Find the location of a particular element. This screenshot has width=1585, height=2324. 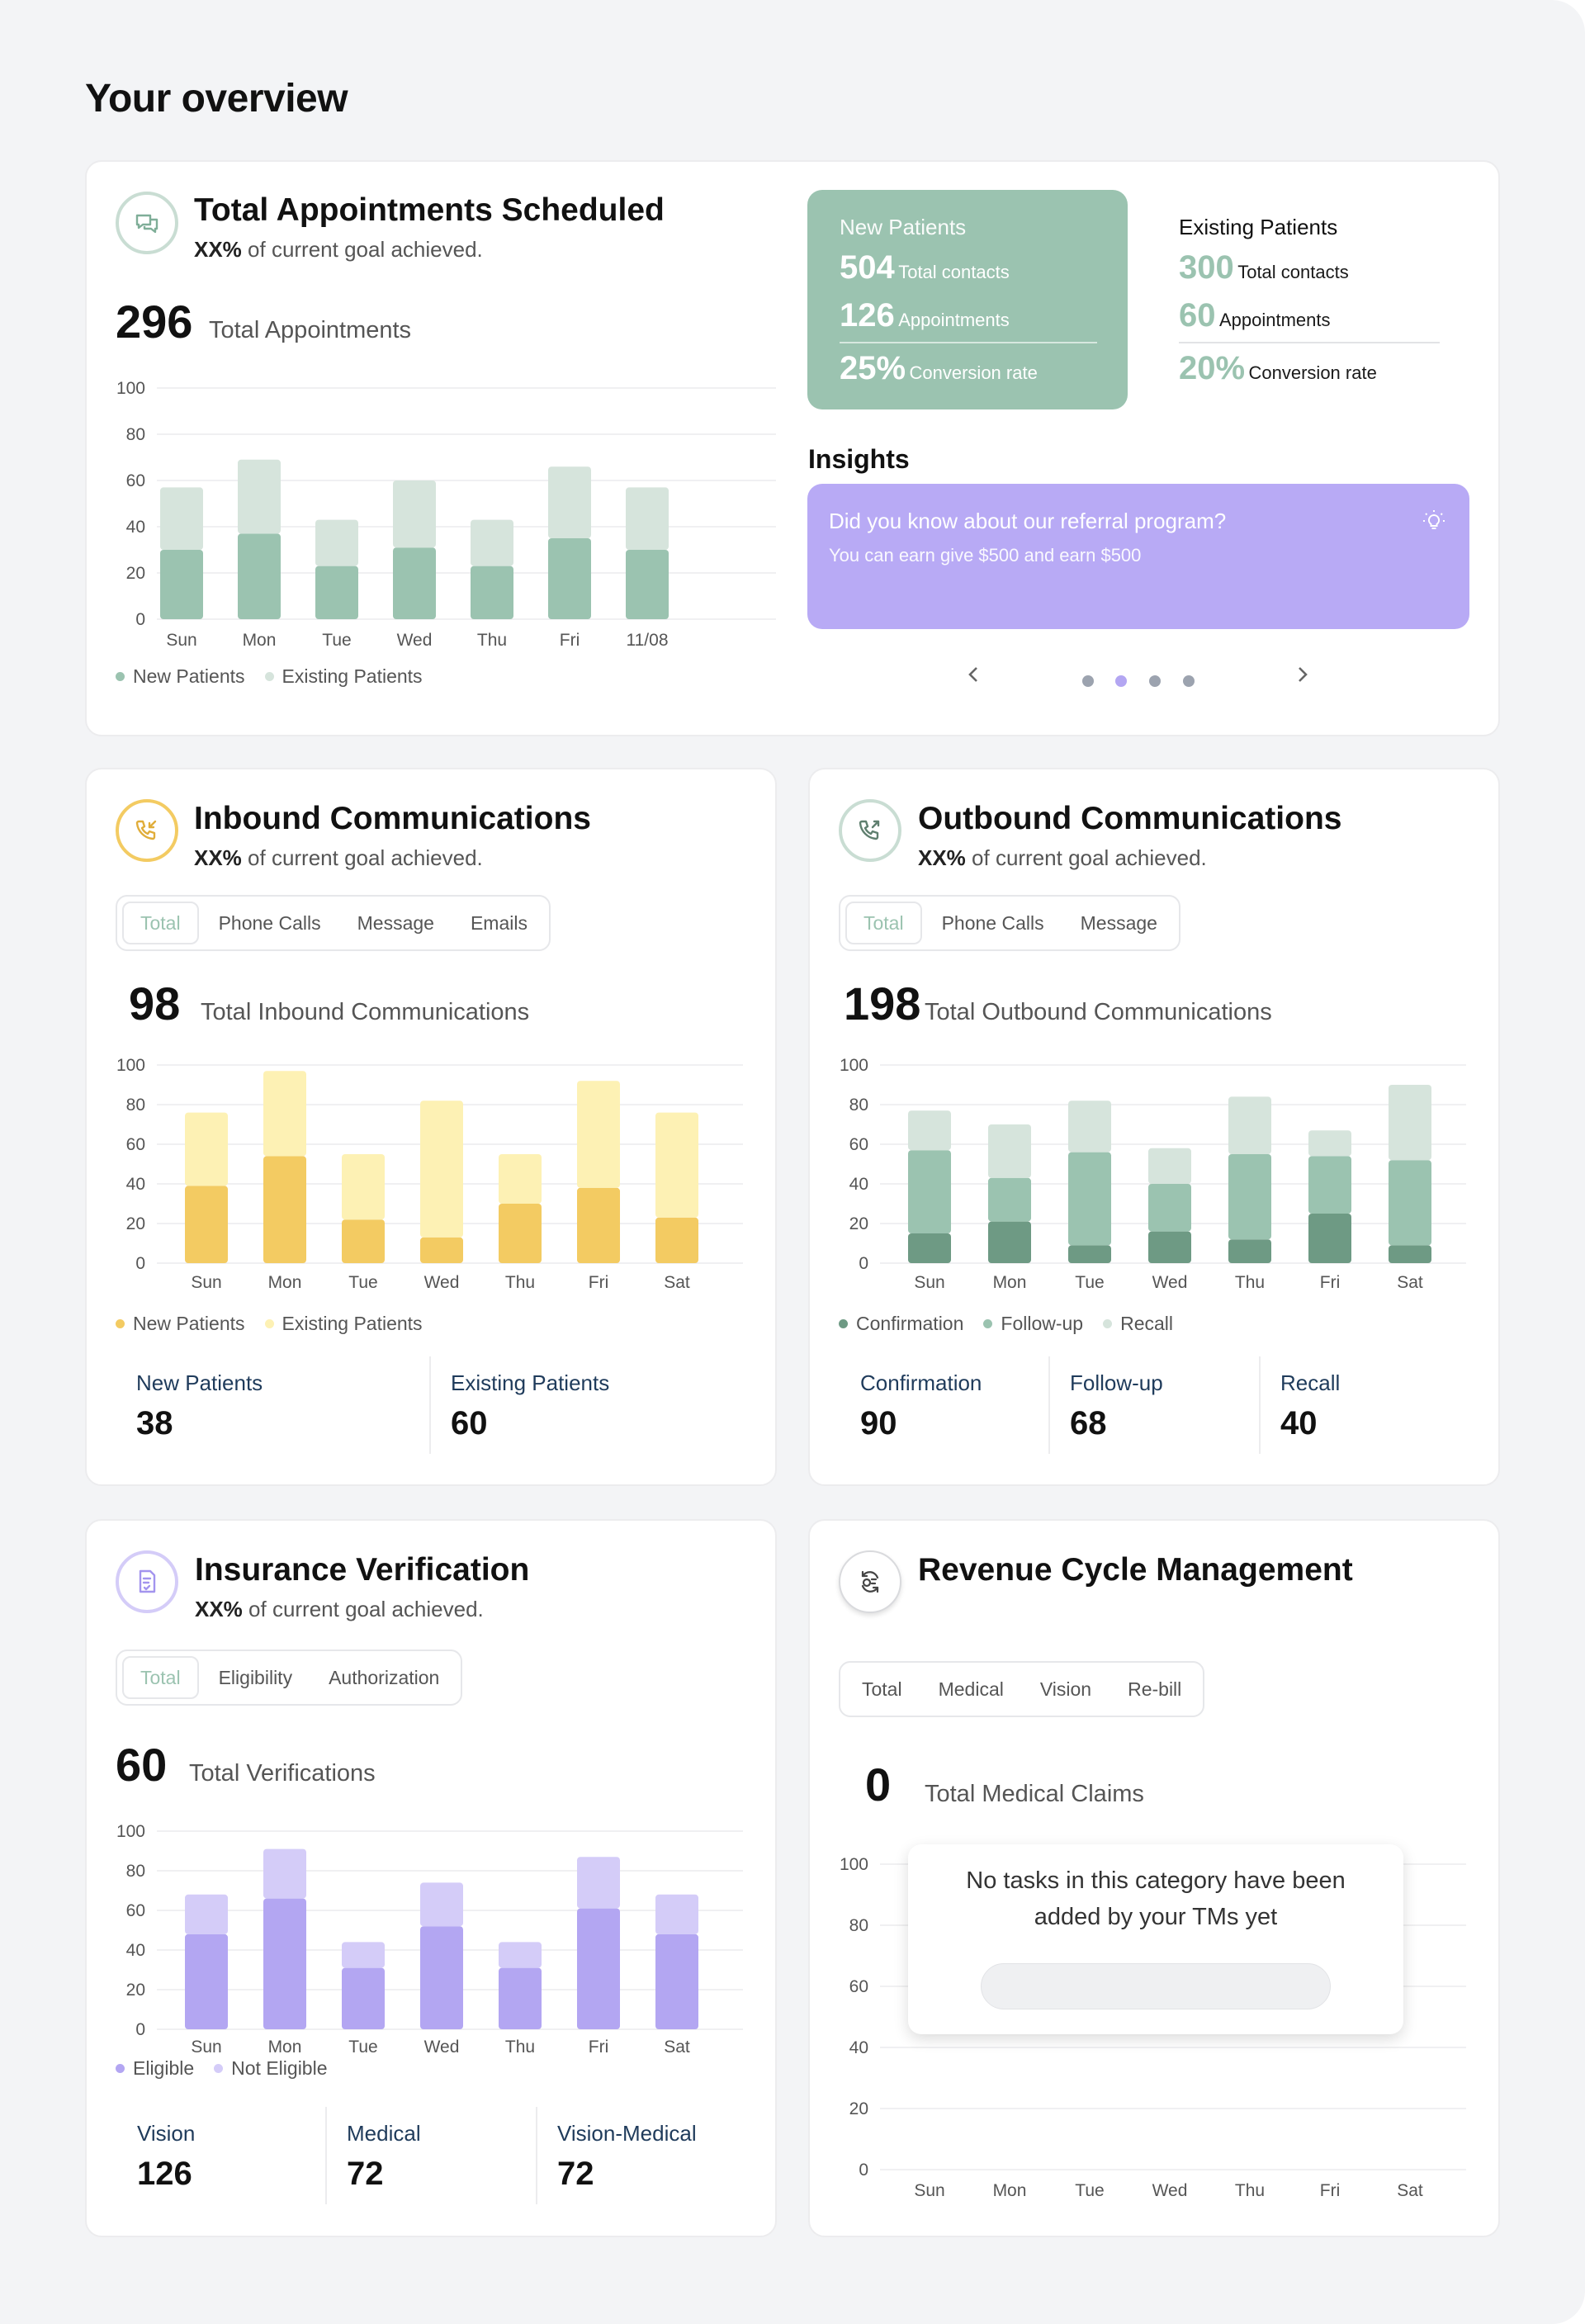

bar-confirmation-thu is located at coordinates (1250, 1251).